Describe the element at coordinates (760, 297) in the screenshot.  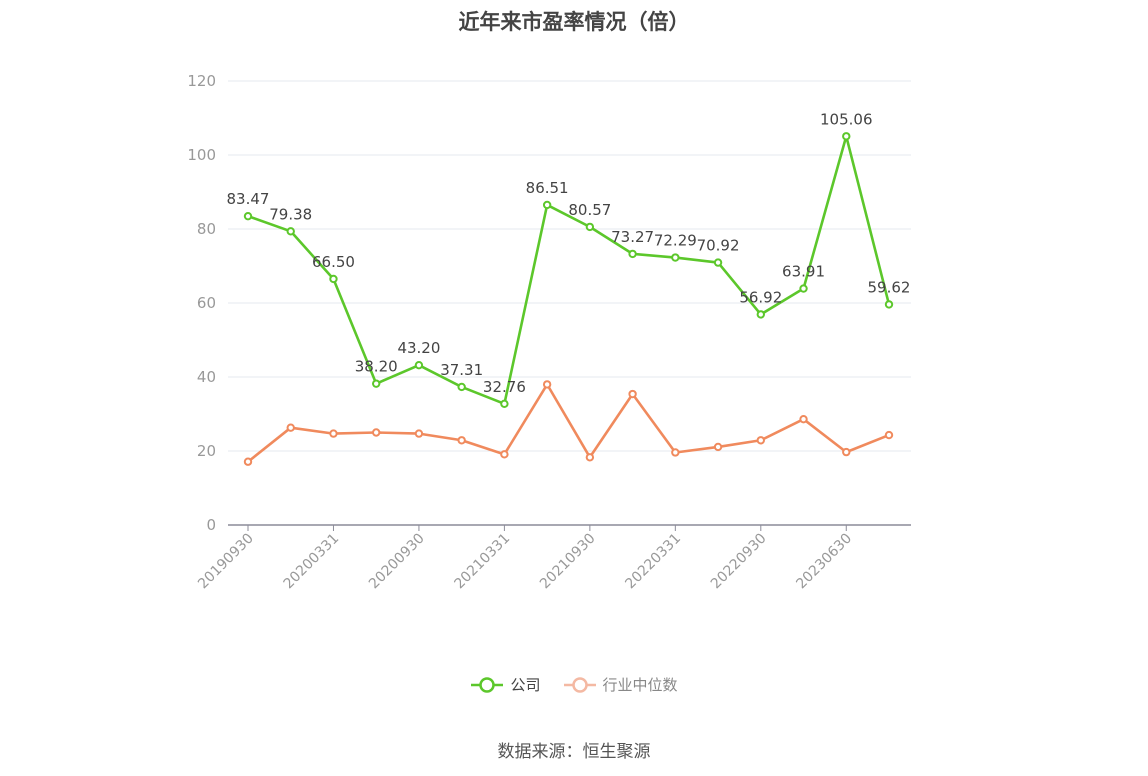
I see `data-label-12: 56.92` at that location.